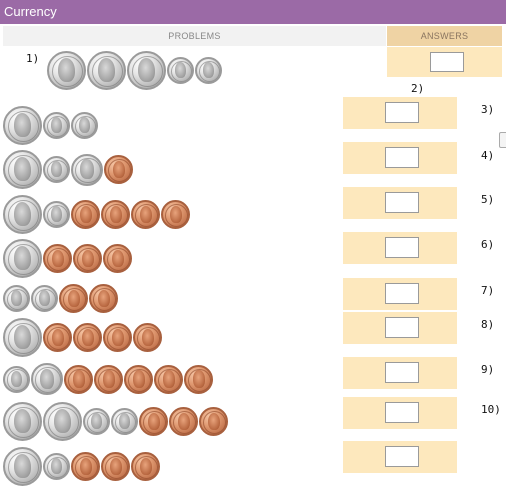 This screenshot has height=493, width=506. I want to click on problems-column-header: PROBLEMS, so click(194, 36).